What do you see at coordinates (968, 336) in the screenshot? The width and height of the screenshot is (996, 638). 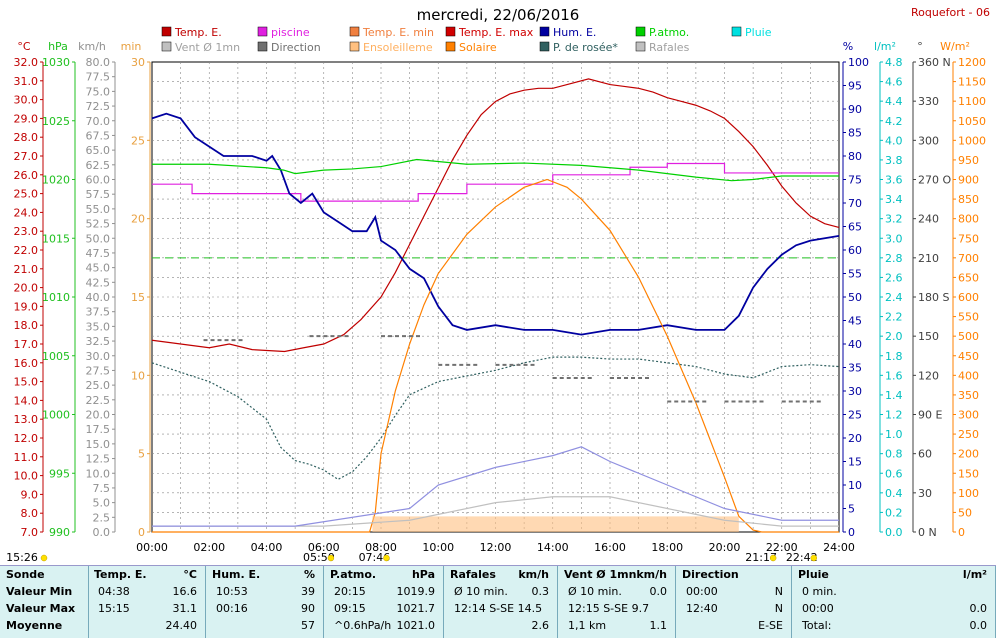 I see `tick-label-wm2: 500` at bounding box center [968, 336].